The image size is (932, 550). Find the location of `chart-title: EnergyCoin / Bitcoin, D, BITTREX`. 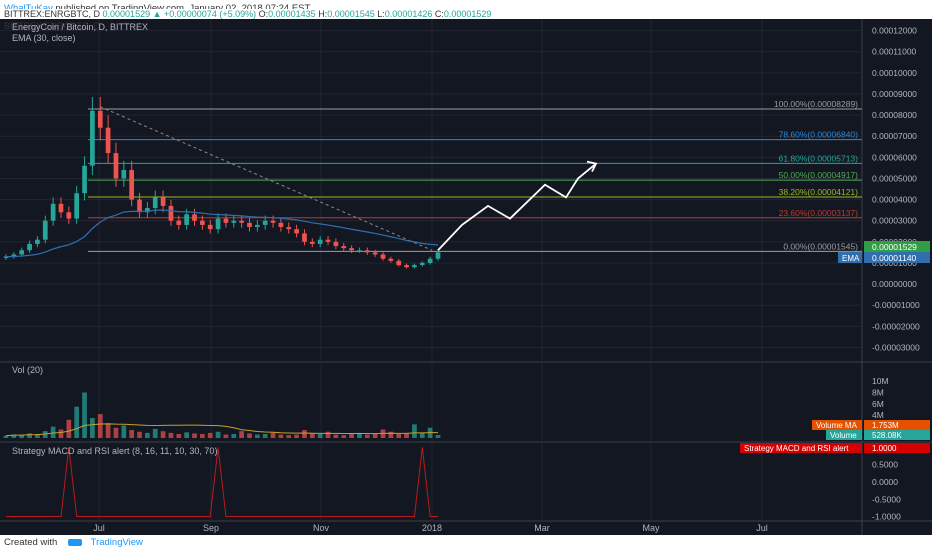

chart-title: EnergyCoin / Bitcoin, D, BITTREX is located at coordinates (80, 27).